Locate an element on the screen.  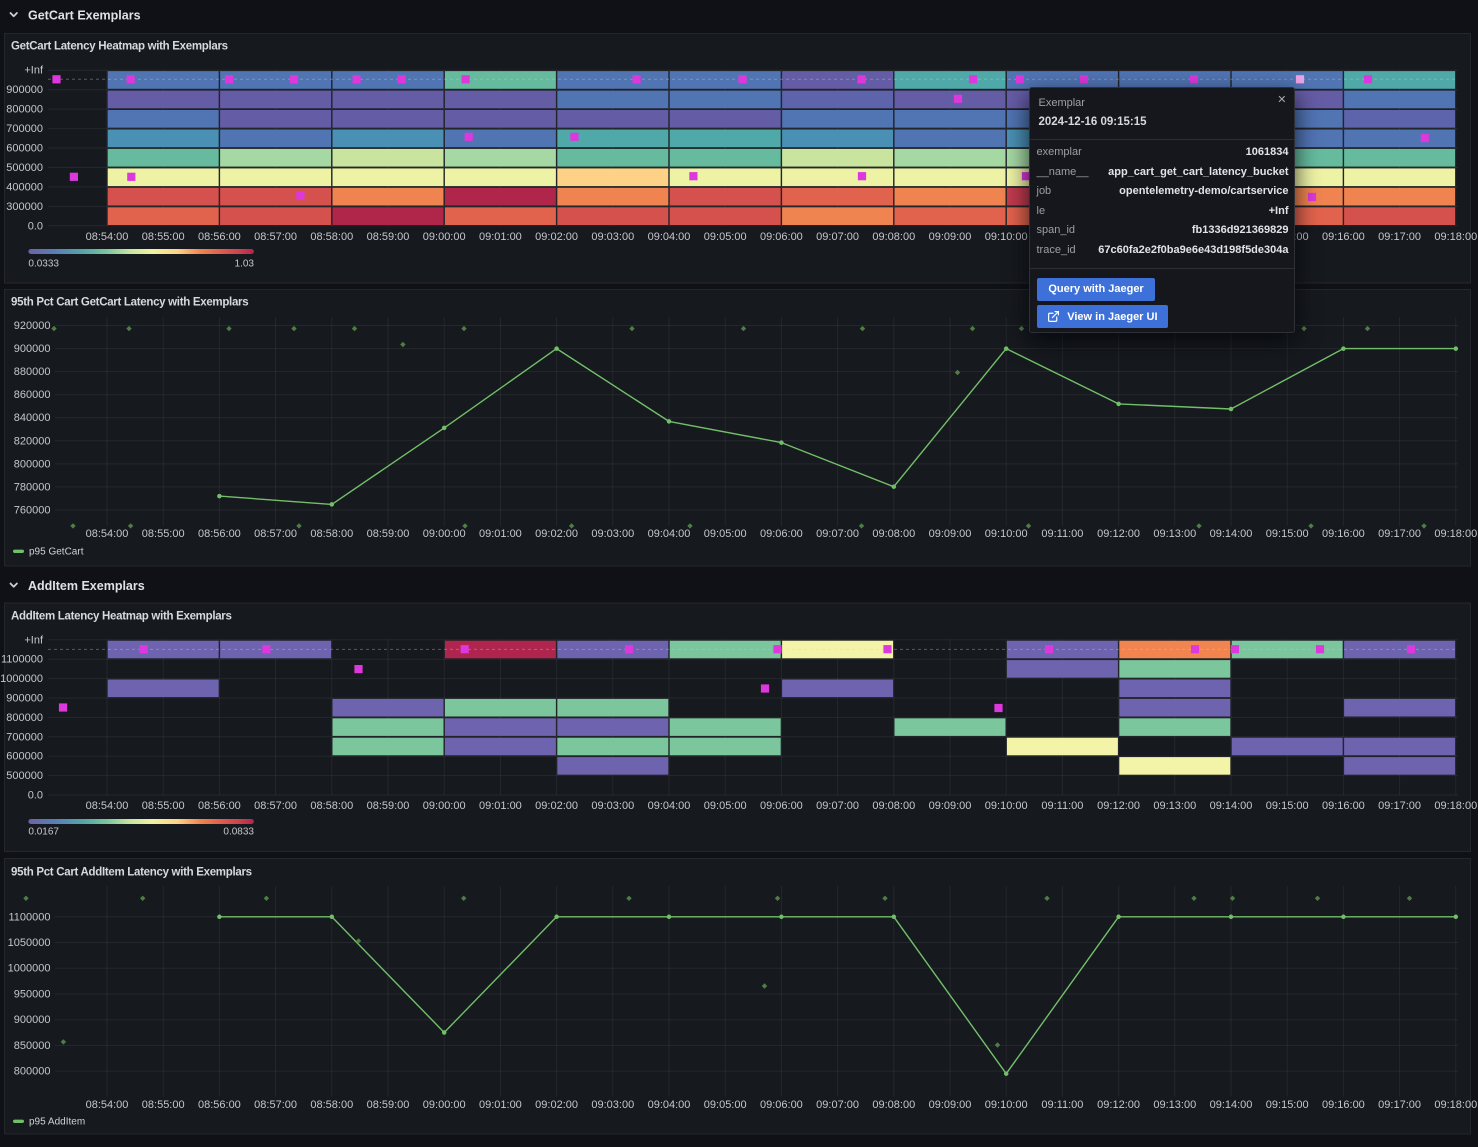
svg-text: 760000 is located at coordinates (32, 511).